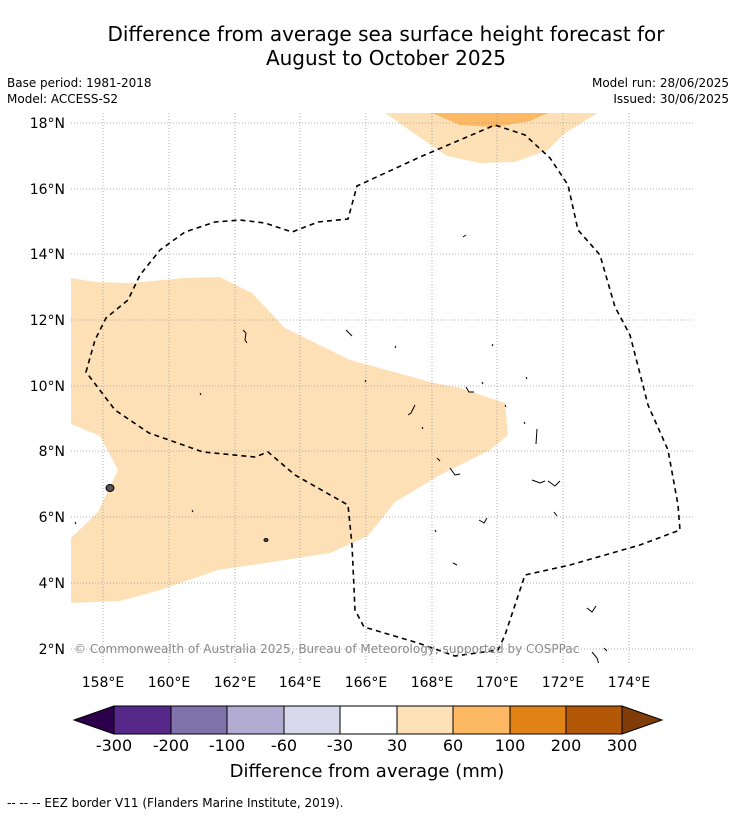 This screenshot has height=816, width=736. What do you see at coordinates (93, 720) in the screenshot?
I see `colorbar-min-arrow` at bounding box center [93, 720].